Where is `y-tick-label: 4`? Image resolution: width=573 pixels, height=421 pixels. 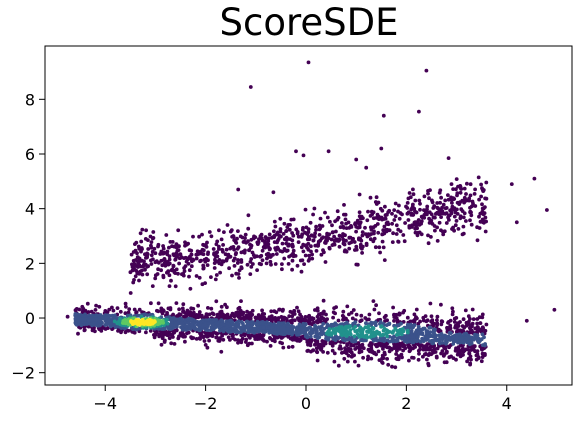 y-tick-label: 4 is located at coordinates (30, 209).